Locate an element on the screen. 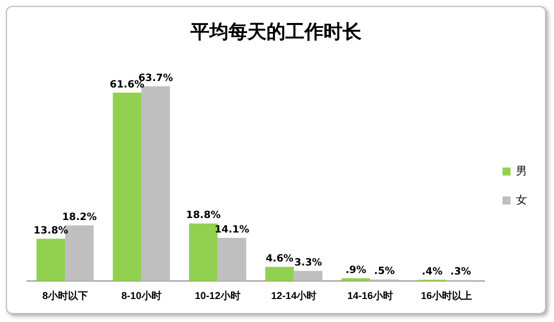 This screenshot has height=322, width=554. data-label: .5% is located at coordinates (384, 272).